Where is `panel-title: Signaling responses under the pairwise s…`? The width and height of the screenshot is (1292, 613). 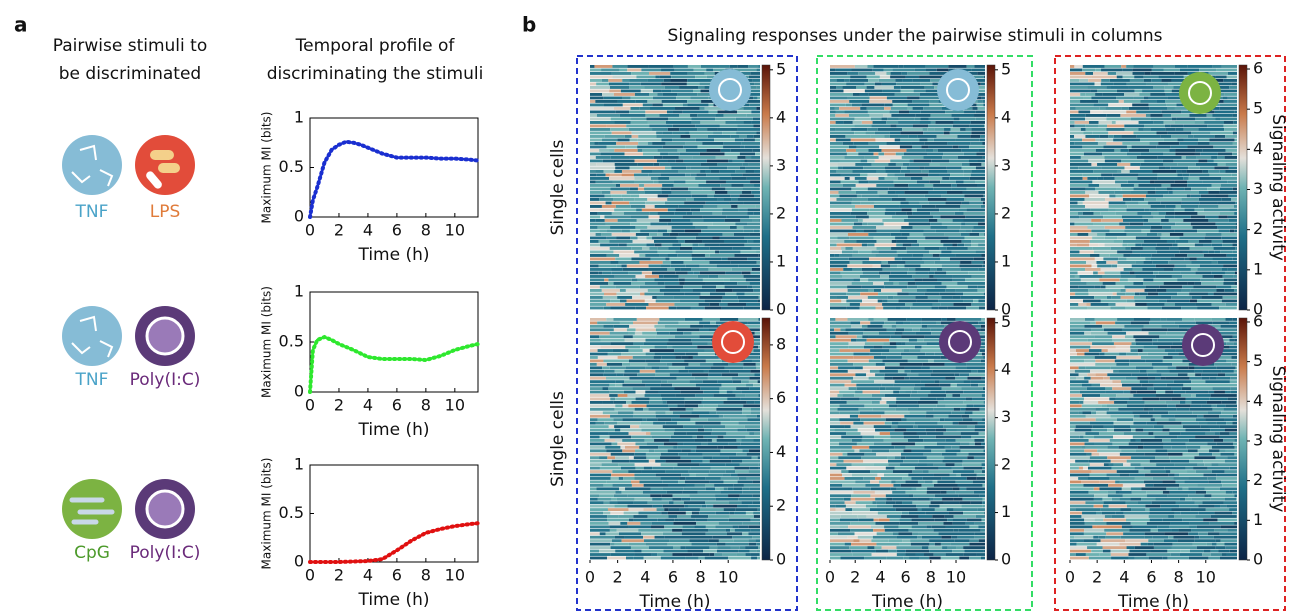 panel-title: Signaling responses under the pairwise s… is located at coordinates (915, 36).